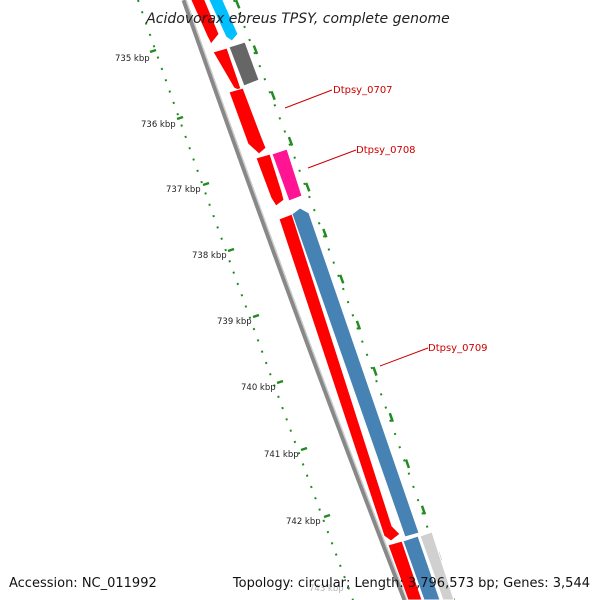 The width and height of the screenshot is (600, 600). I want to click on tick-label: 737 kbp, so click(183, 190).